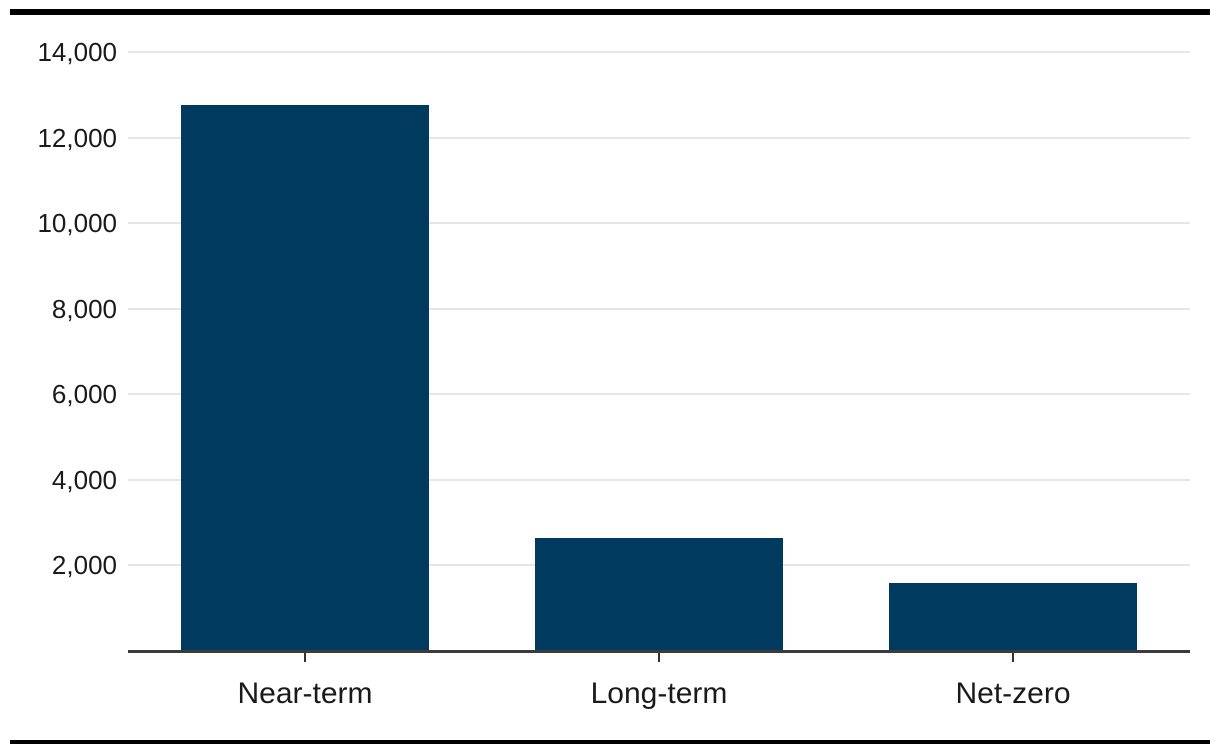 This screenshot has height=754, width=1220. I want to click on x-category-label-net-zero: Net-zero, so click(1013, 693).